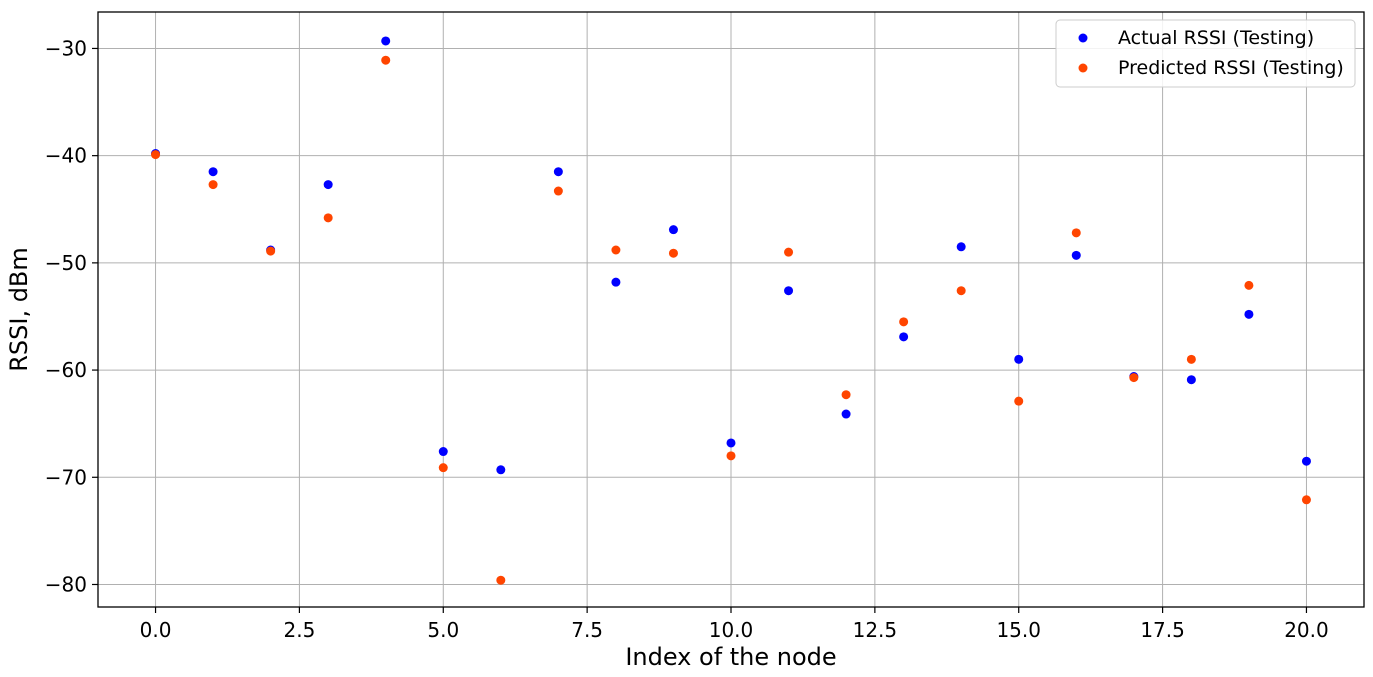 The width and height of the screenshot is (1373, 677). Describe the element at coordinates (19, 309) in the screenshot. I see `y-axis-title: RSSI, dBm` at that location.